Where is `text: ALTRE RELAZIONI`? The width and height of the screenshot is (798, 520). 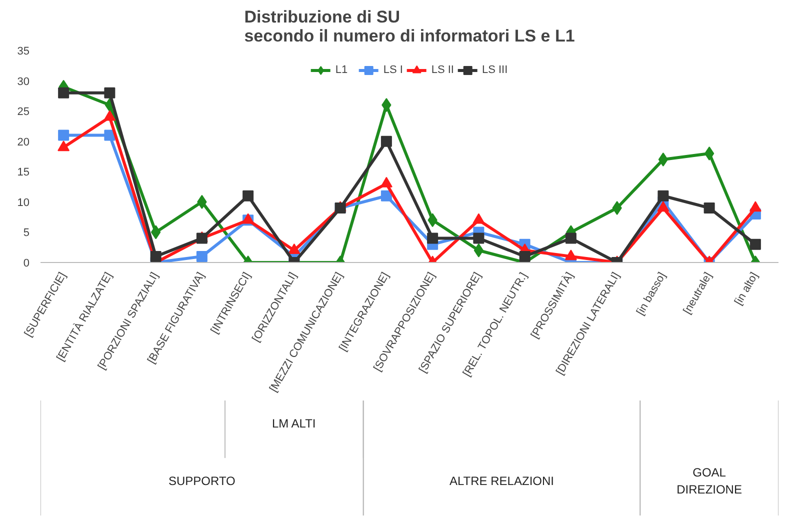
text: ALTRE RELAZIONI is located at coordinates (502, 481).